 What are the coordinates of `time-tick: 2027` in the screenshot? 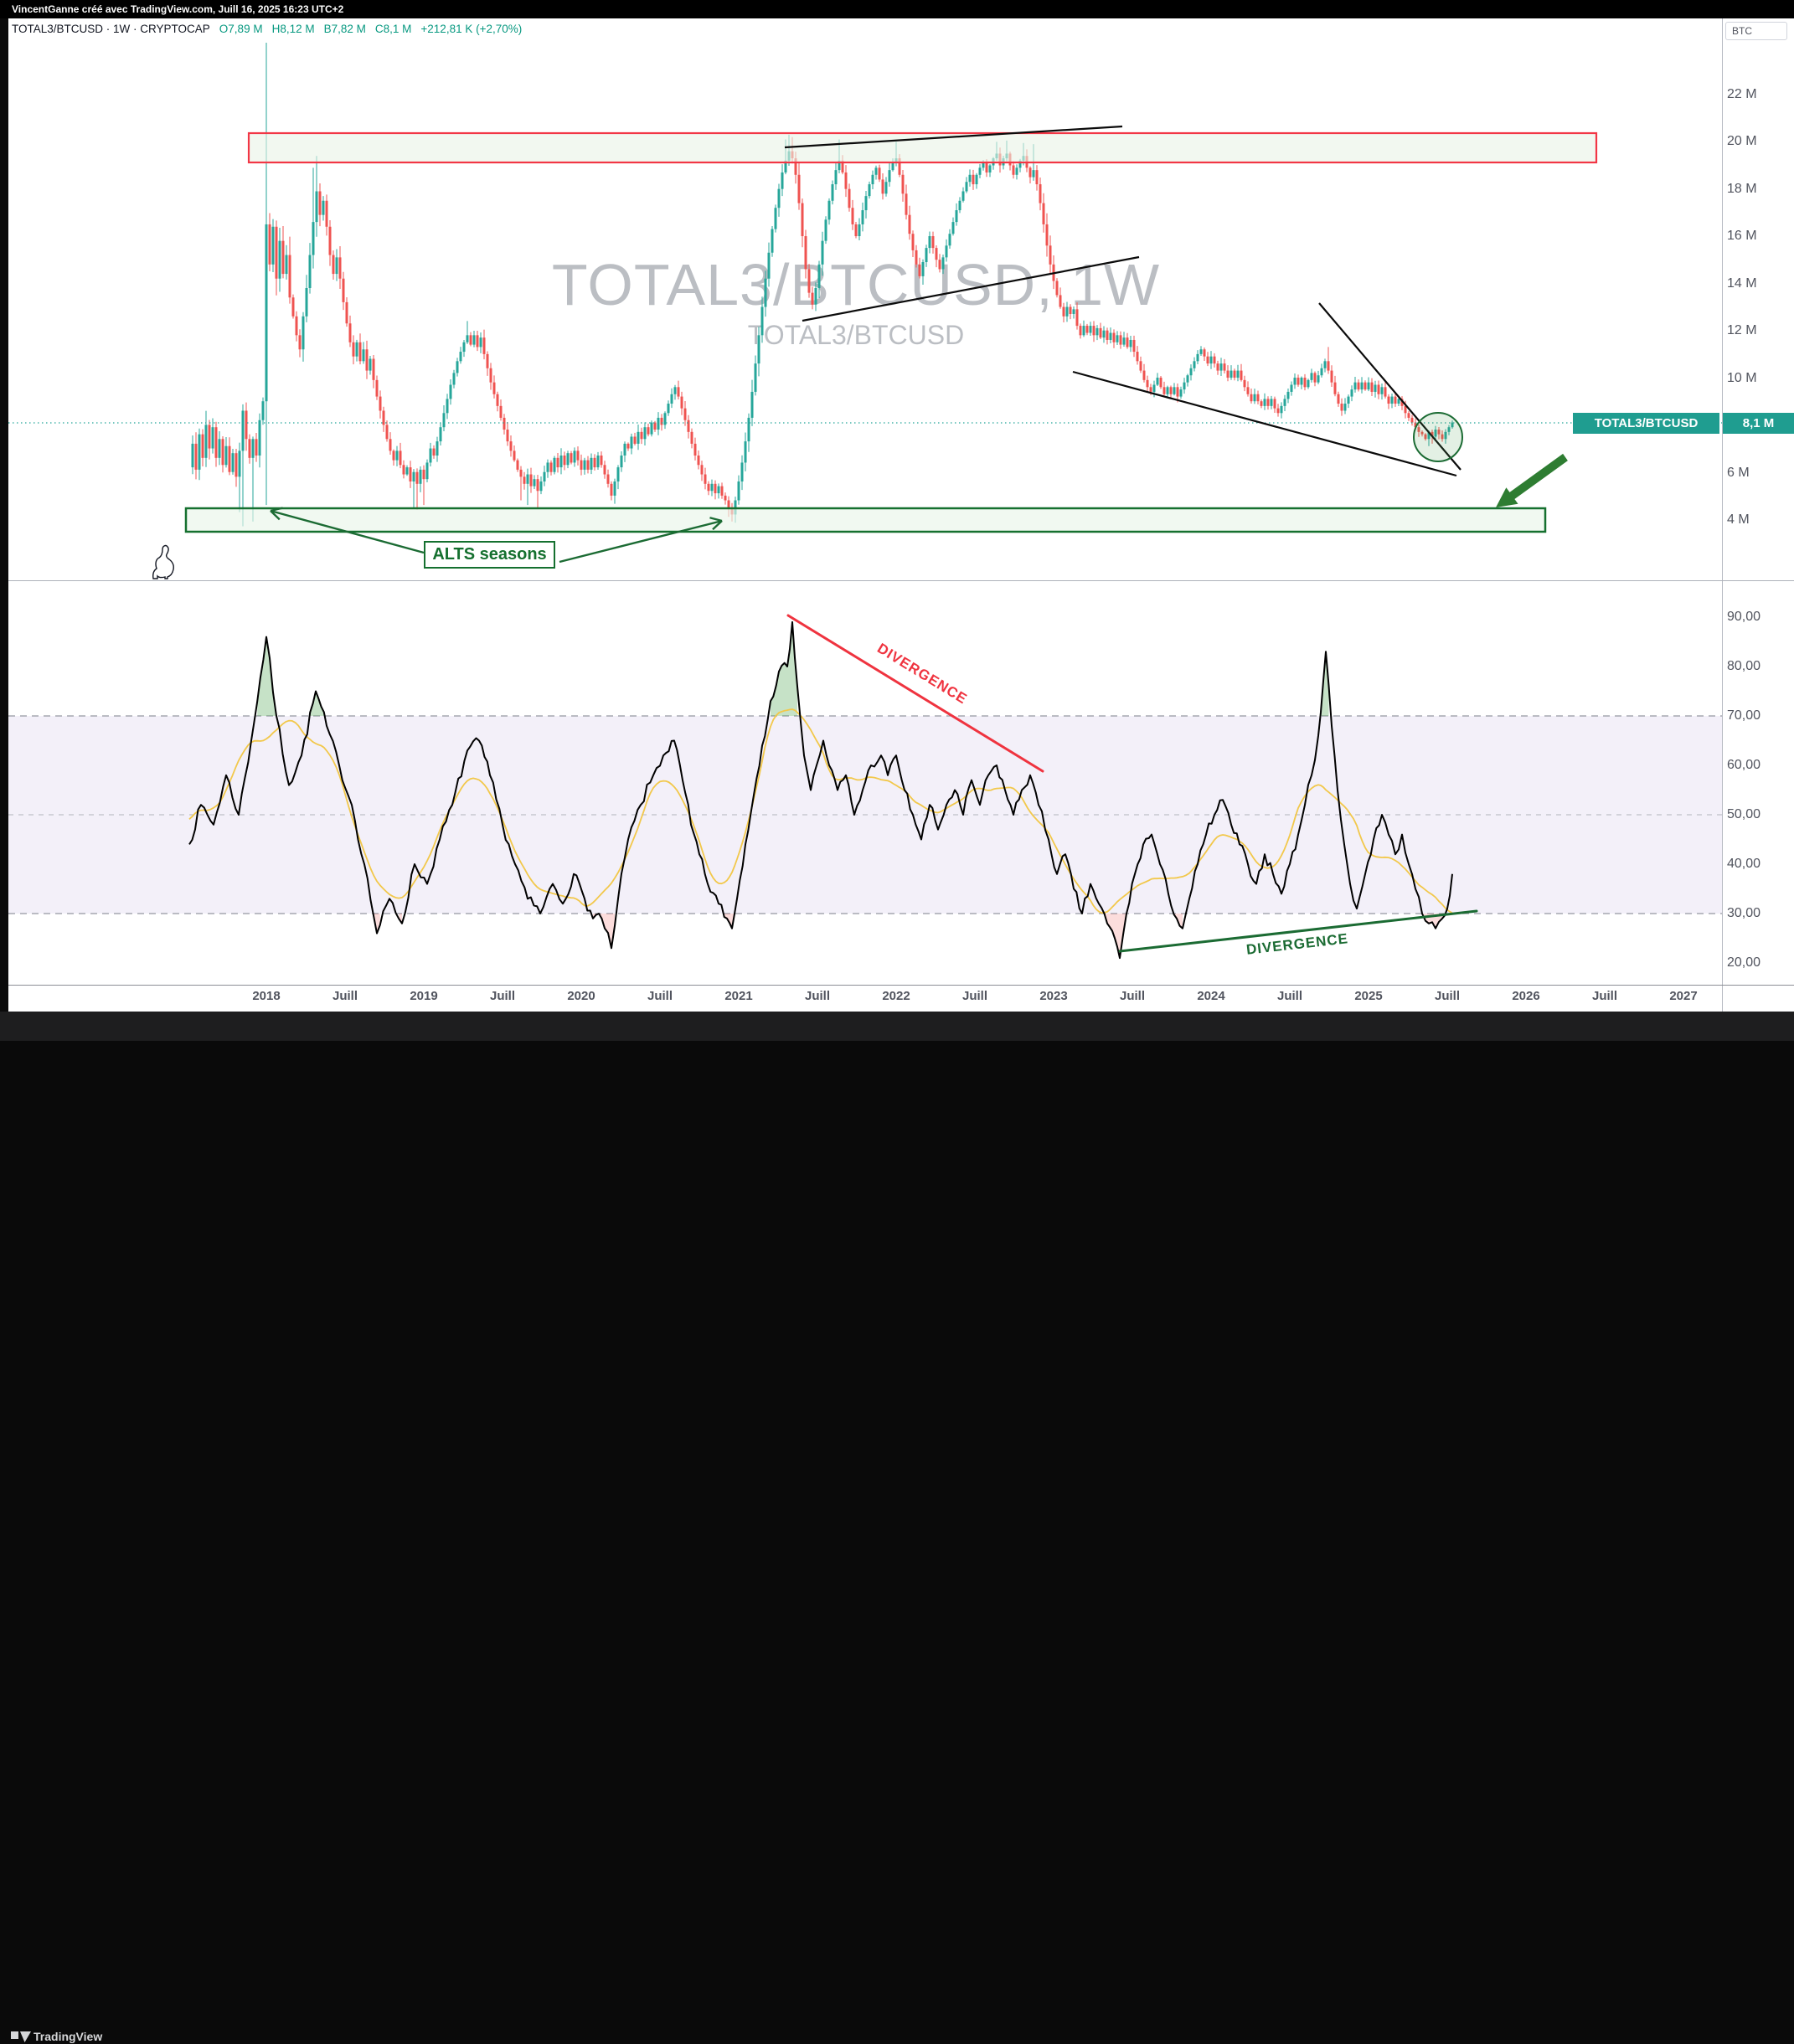 It's located at (1684, 996).